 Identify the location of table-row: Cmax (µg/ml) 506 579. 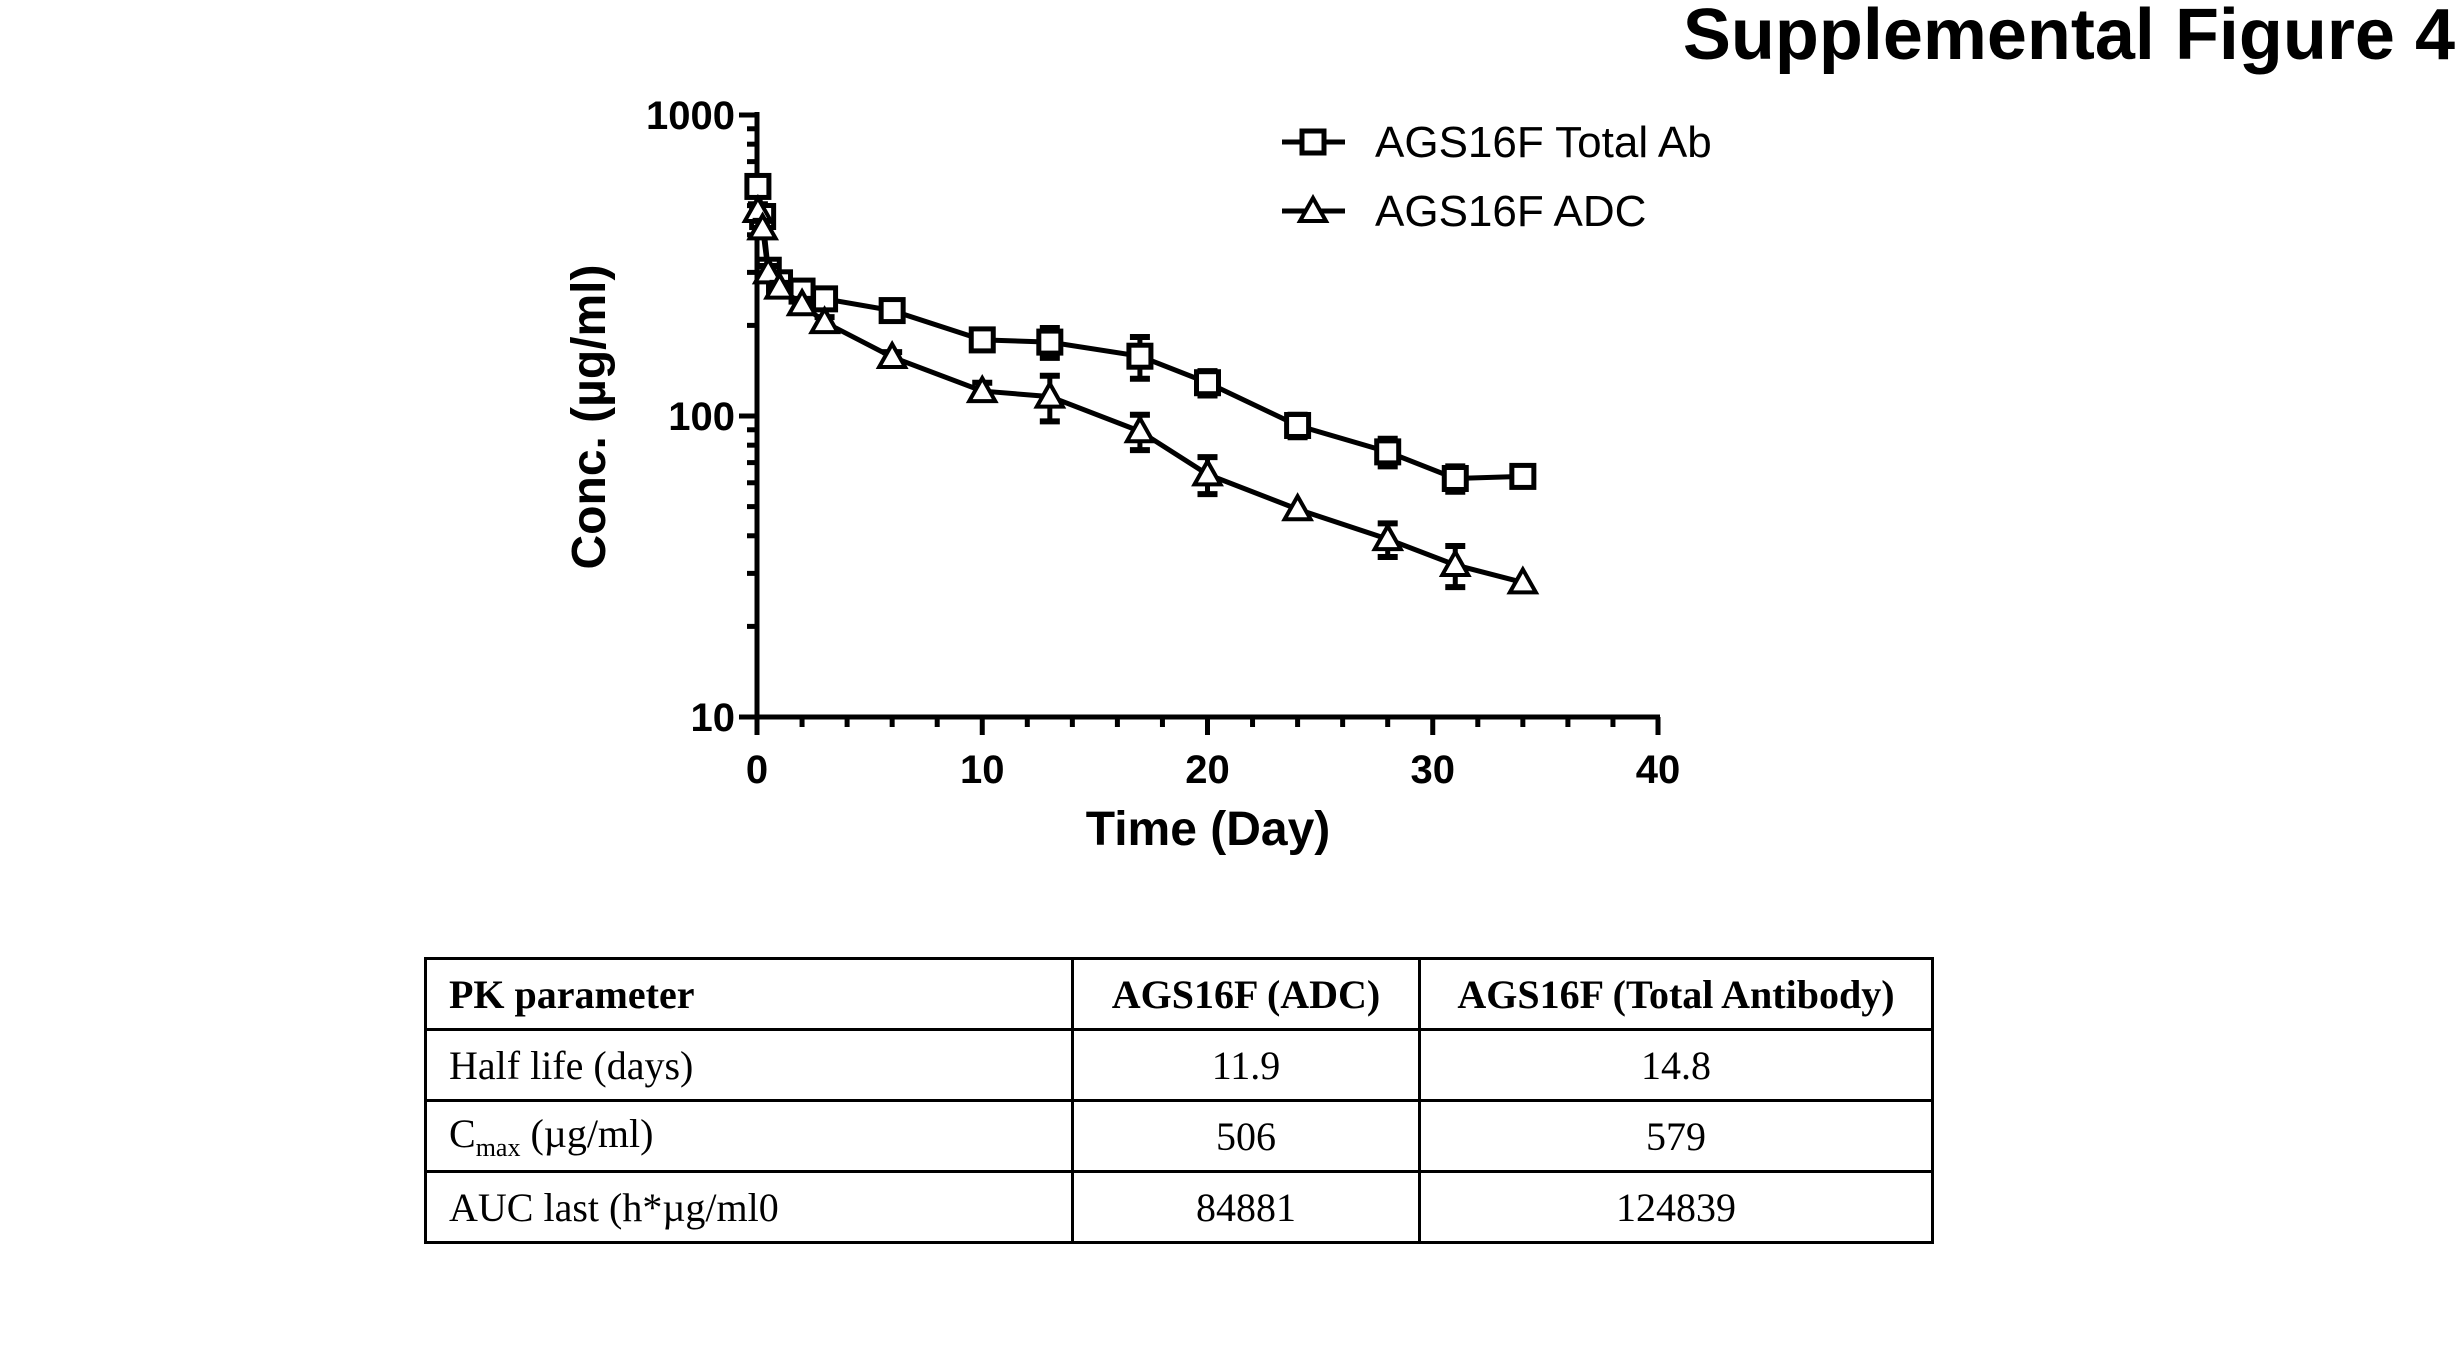
(1179, 1136).